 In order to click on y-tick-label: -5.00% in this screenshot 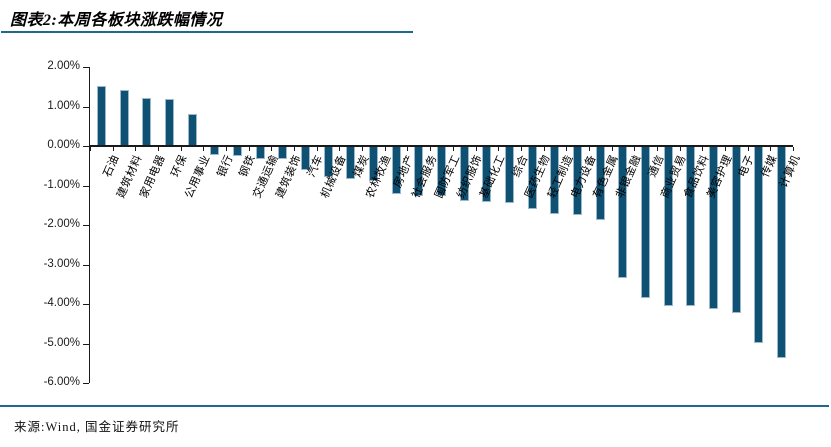, I will do `click(61, 342)`.